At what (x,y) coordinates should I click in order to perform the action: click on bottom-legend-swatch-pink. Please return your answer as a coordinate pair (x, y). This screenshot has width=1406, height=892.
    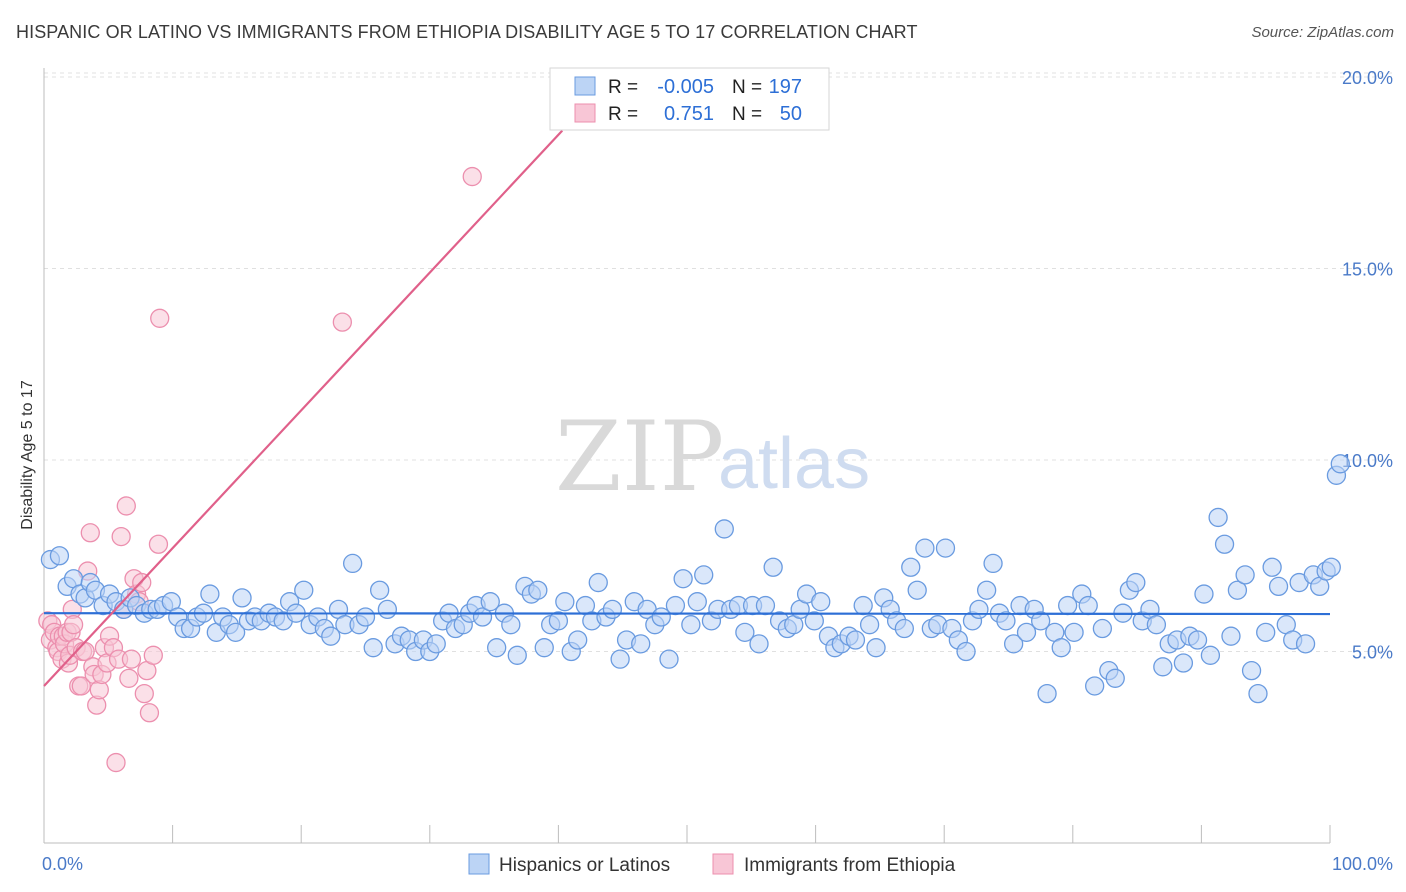
    Looking at the image, I should click on (723, 864).